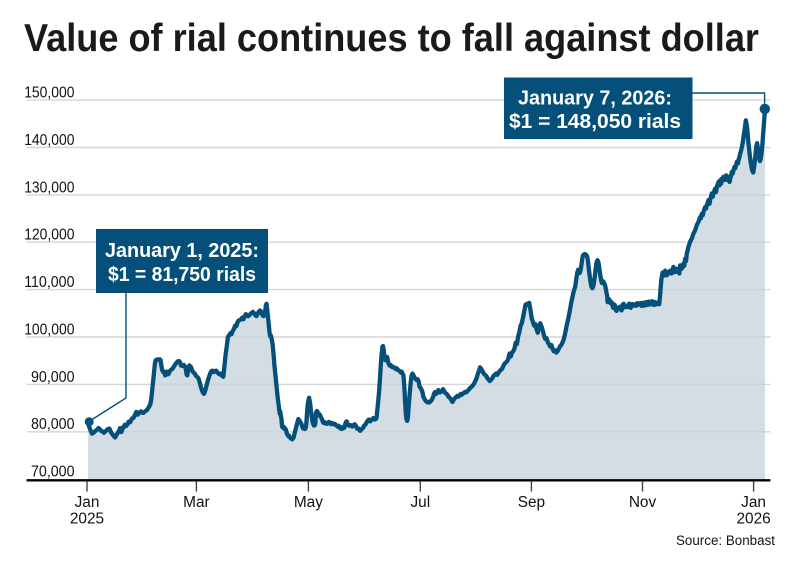  What do you see at coordinates (87, 519) in the screenshot?
I see `svg-text: 2025` at bounding box center [87, 519].